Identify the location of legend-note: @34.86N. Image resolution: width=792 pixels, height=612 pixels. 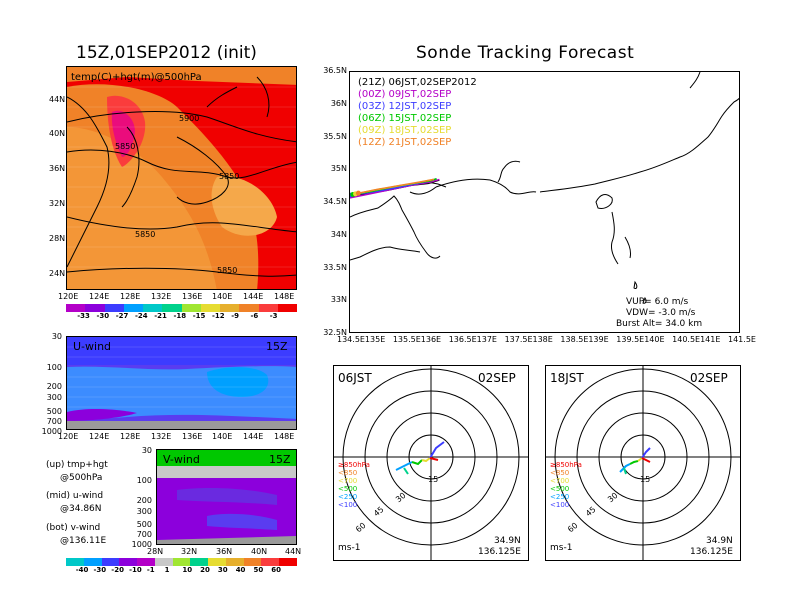
(81, 509).